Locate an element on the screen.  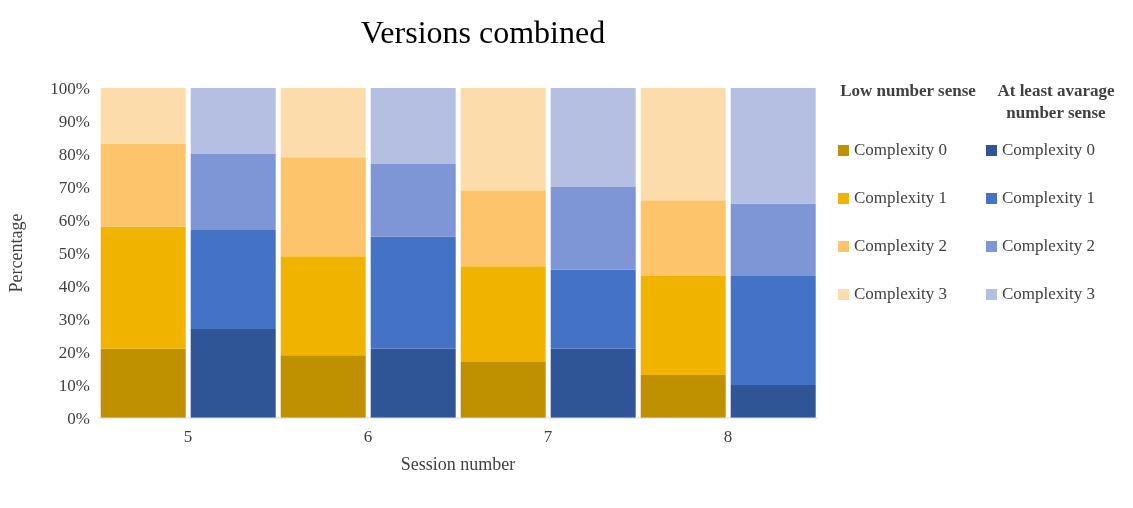
y-tick-label: 40% is located at coordinates (74, 287).